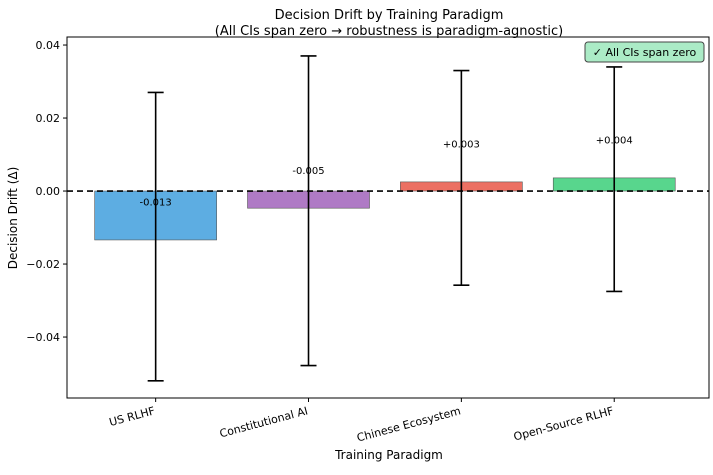  What do you see at coordinates (43, 264) in the screenshot?
I see `y-tick-label: −0.02` at bounding box center [43, 264].